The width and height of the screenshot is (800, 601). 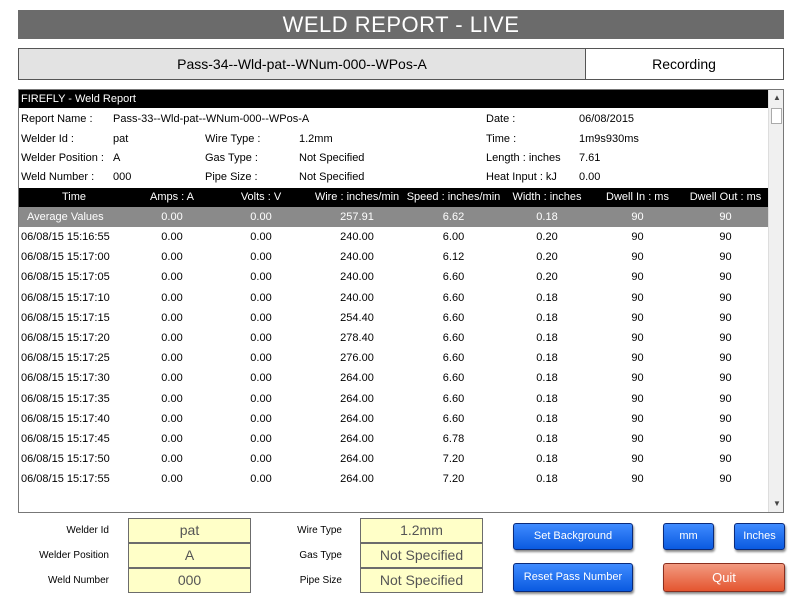 I want to click on heat-input-label: Heat Input : kJ, so click(x=521, y=177).